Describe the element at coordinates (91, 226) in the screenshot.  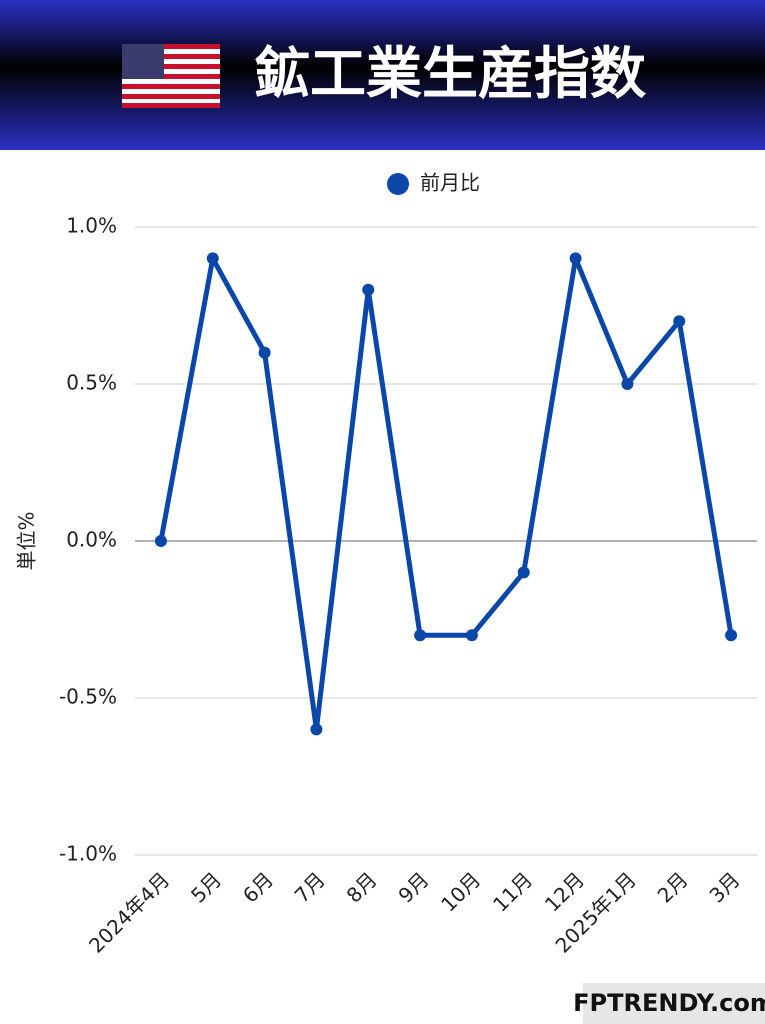
I see `y-tick-label: 1.0%` at that location.